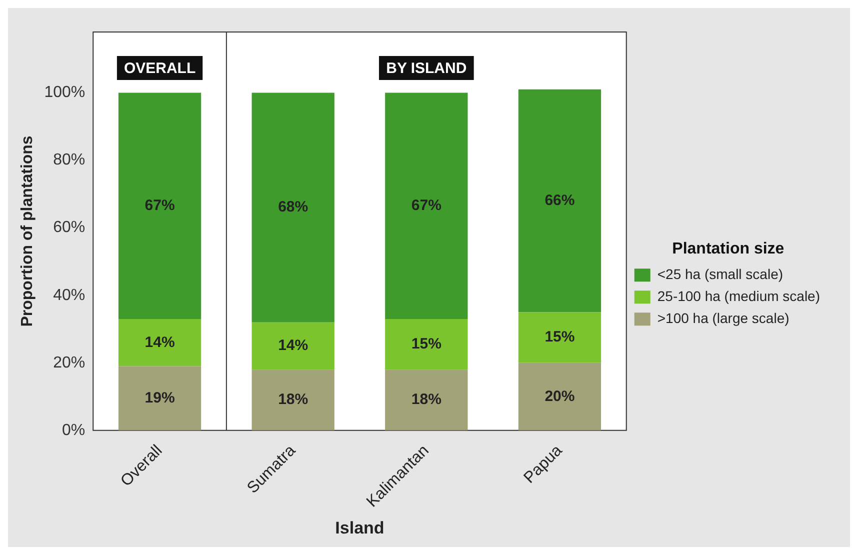 The image size is (858, 555). I want to click on y-axis-title: Proportion of plantations, so click(27, 231).